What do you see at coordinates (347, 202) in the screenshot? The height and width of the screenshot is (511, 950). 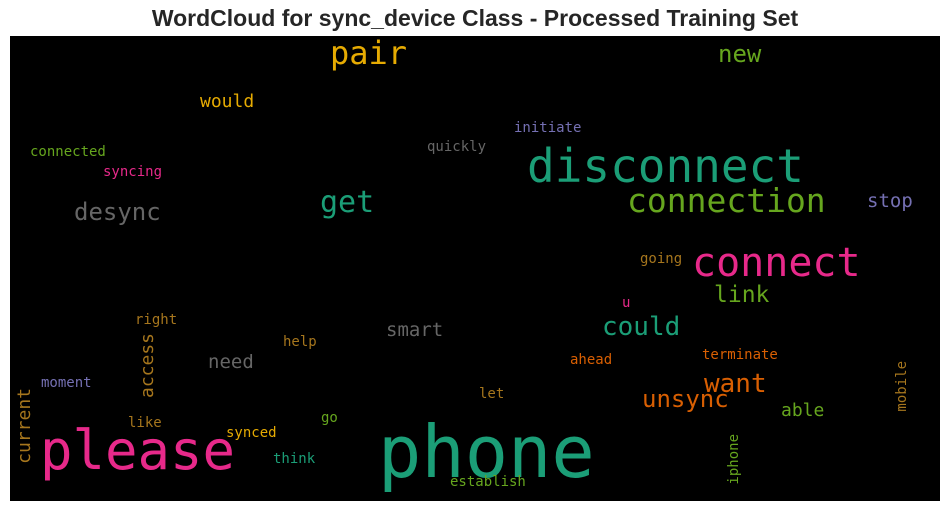 I see `word-get: get` at bounding box center [347, 202].